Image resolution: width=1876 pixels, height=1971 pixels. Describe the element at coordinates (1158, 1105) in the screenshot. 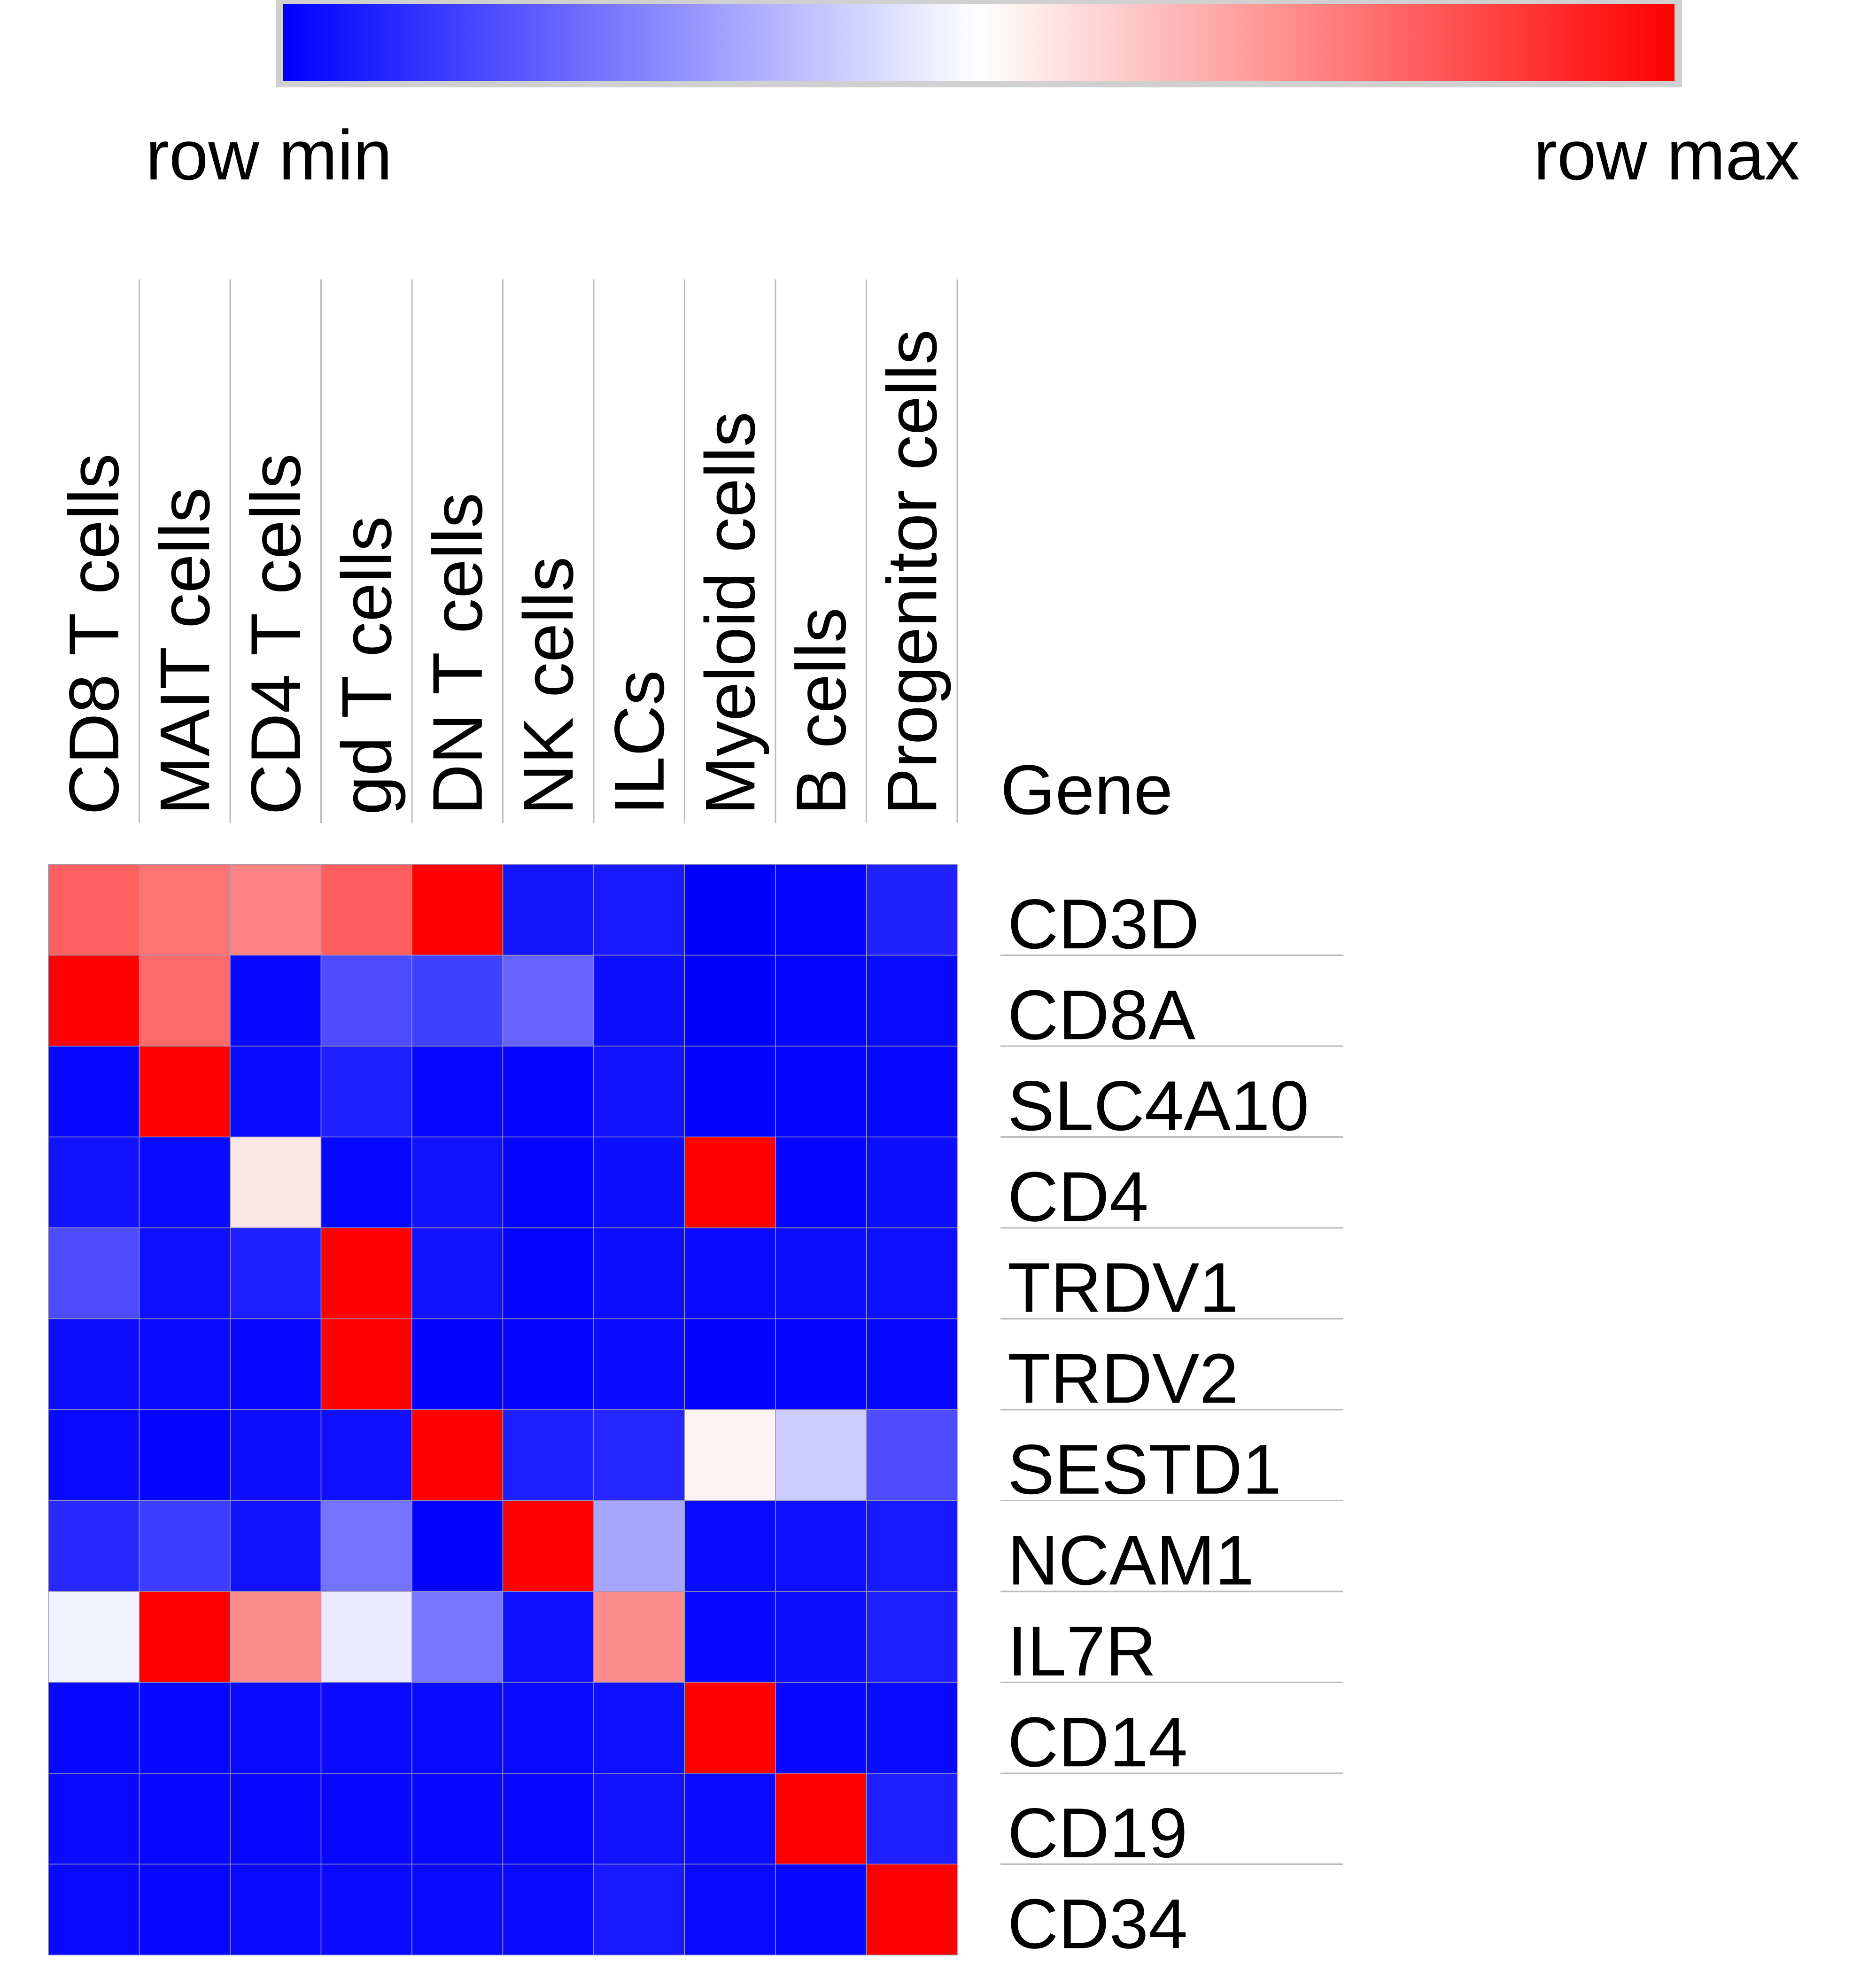

I see `row-label: SLC4A10` at that location.